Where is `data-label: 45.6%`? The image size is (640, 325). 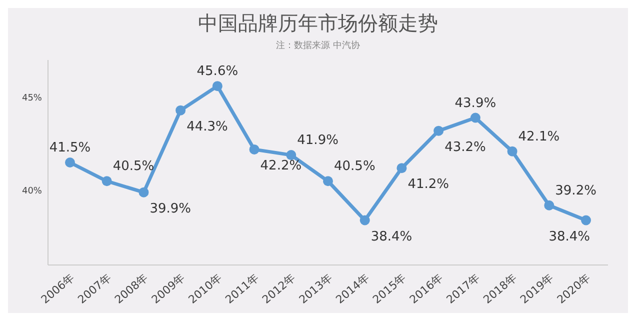 data-label: 45.6% is located at coordinates (217, 72).